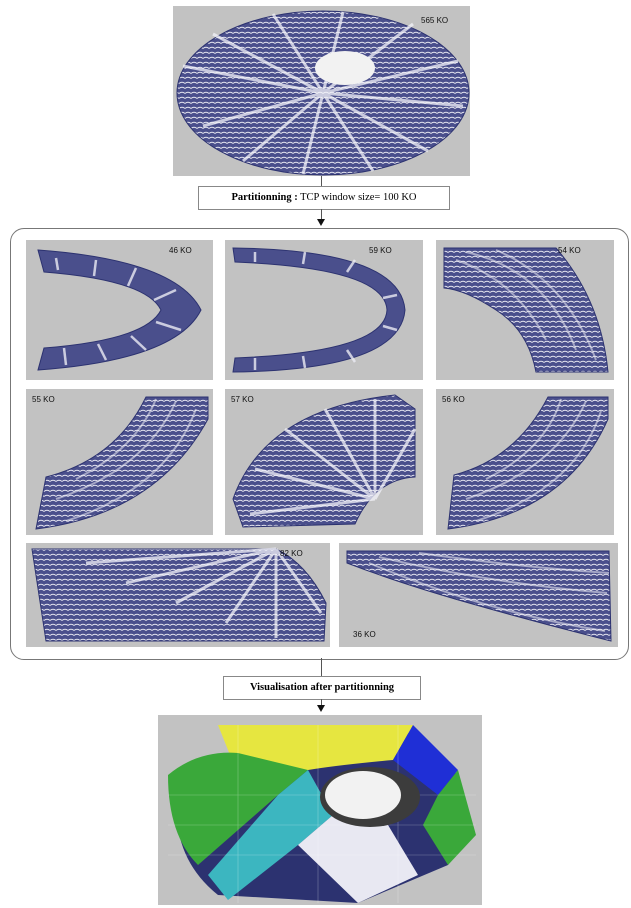 This screenshot has height=908, width=631. What do you see at coordinates (525, 462) in the screenshot?
I see `partition-6-image: 56 KO` at bounding box center [525, 462].